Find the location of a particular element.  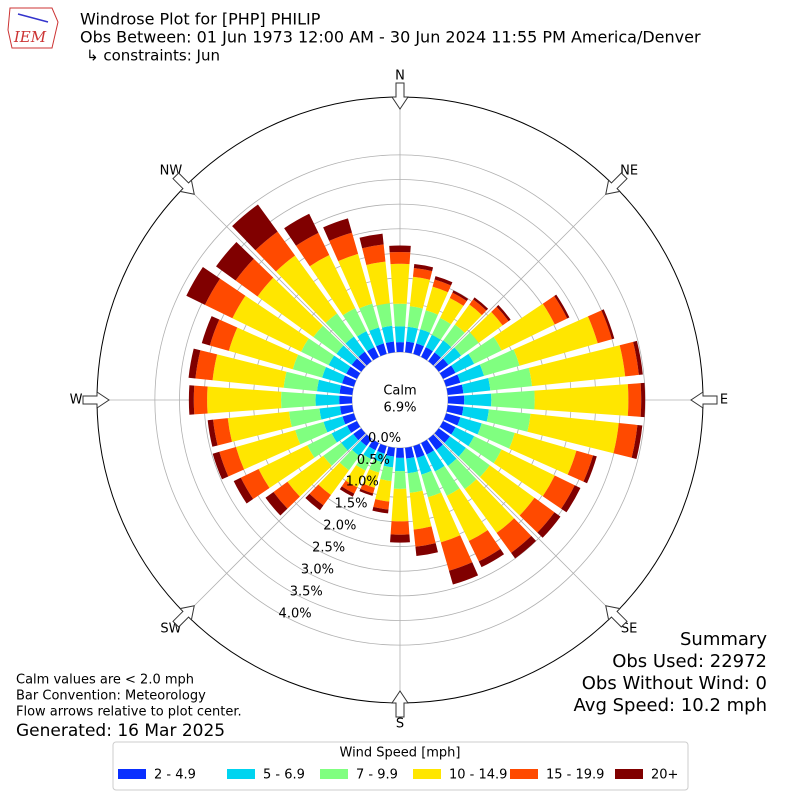

summary-line: Obs Used: 22972 is located at coordinates (689, 661).